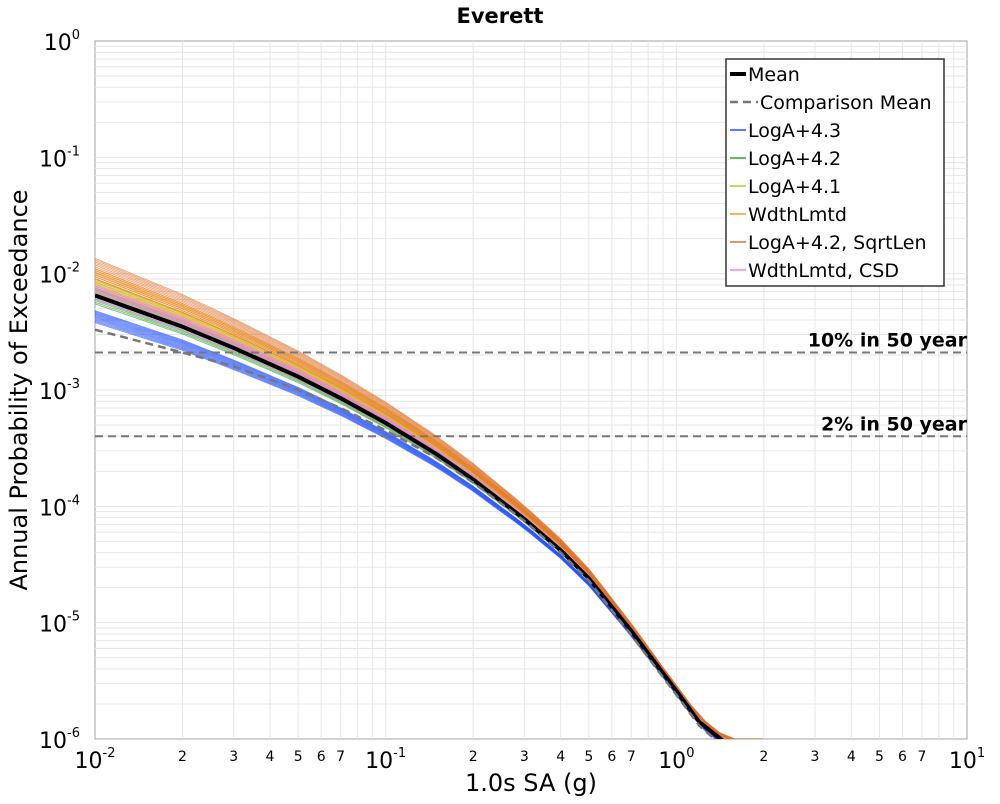  What do you see at coordinates (894, 424) in the screenshot?
I see `reference-line-label: 2% in 50 year` at bounding box center [894, 424].